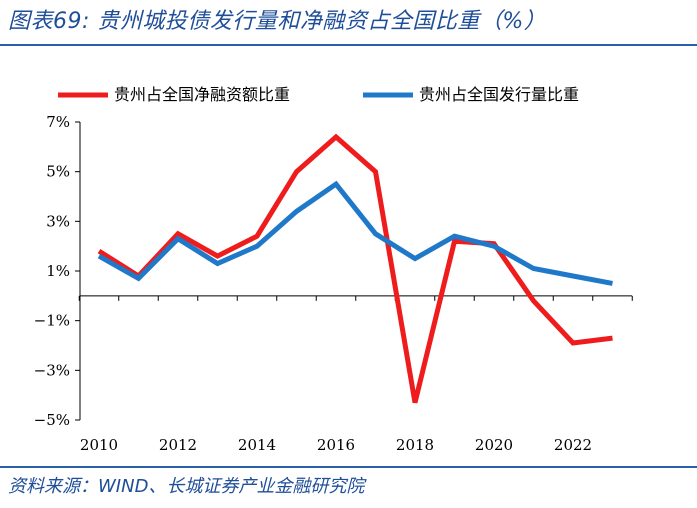 This screenshot has height=508, width=697. What do you see at coordinates (257, 445) in the screenshot?
I see `x-tick-label: 2014` at bounding box center [257, 445].